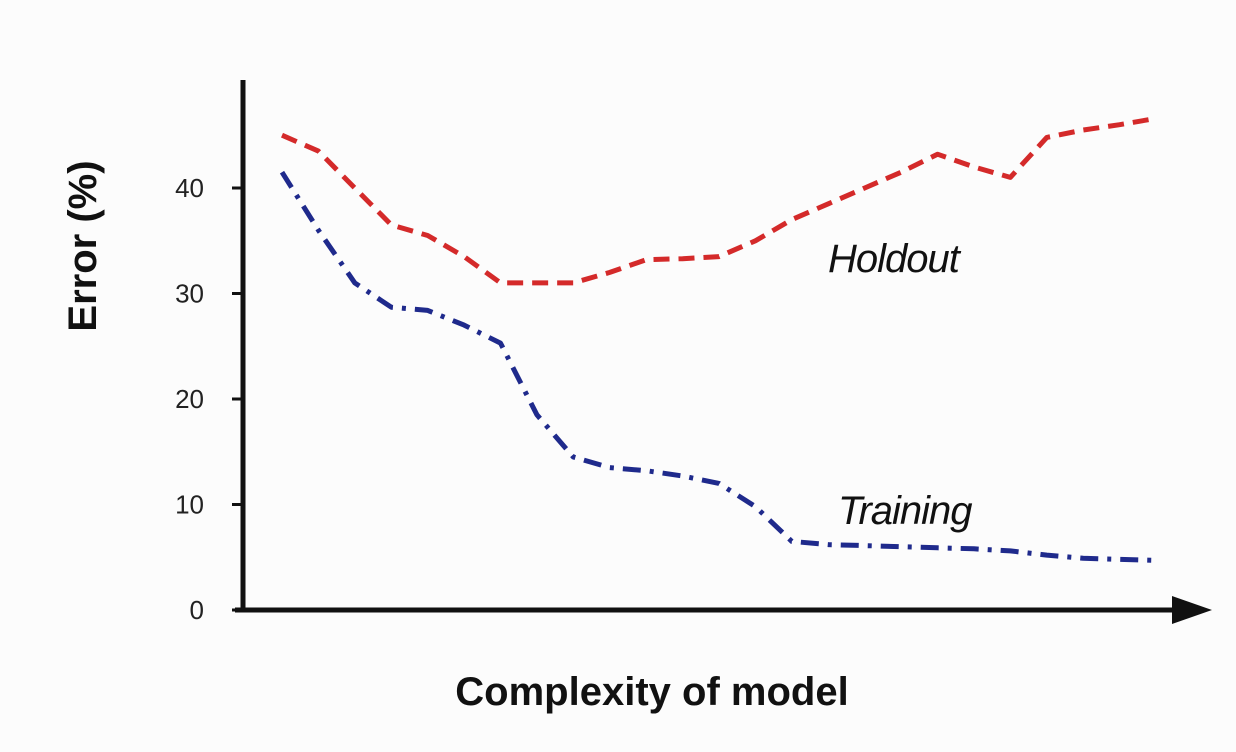 The image size is (1236, 752). I want to click on series-label-holdout: Holdout, so click(895, 259).